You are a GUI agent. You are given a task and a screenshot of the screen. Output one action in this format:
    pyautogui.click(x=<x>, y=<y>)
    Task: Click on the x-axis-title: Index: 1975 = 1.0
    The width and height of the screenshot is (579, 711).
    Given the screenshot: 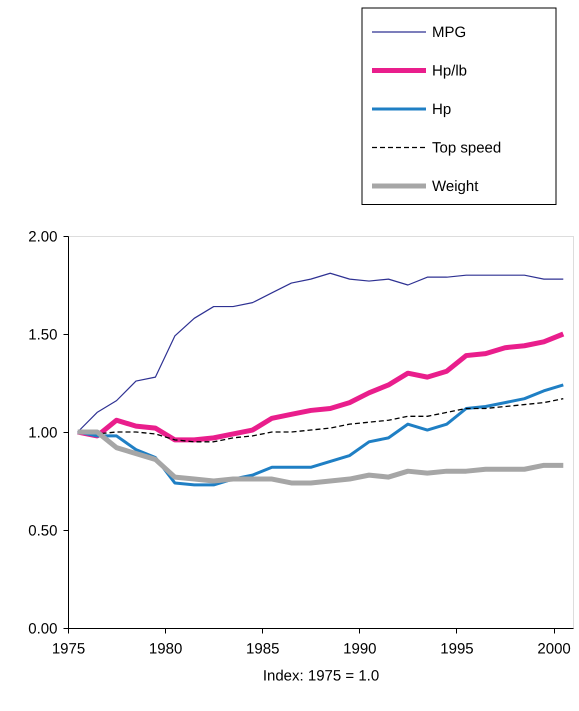 What is the action you would take?
    pyautogui.click(x=321, y=676)
    